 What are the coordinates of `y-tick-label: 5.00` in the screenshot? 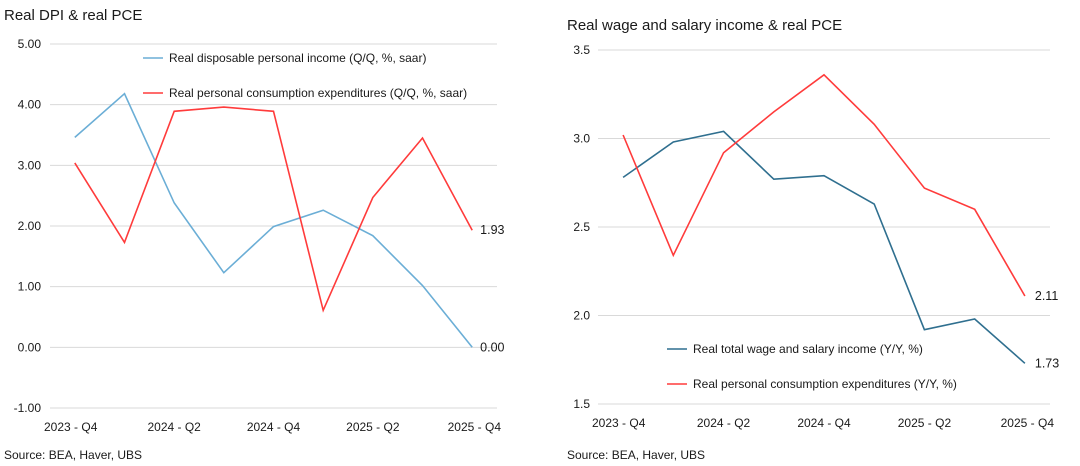 It's located at (30, 44).